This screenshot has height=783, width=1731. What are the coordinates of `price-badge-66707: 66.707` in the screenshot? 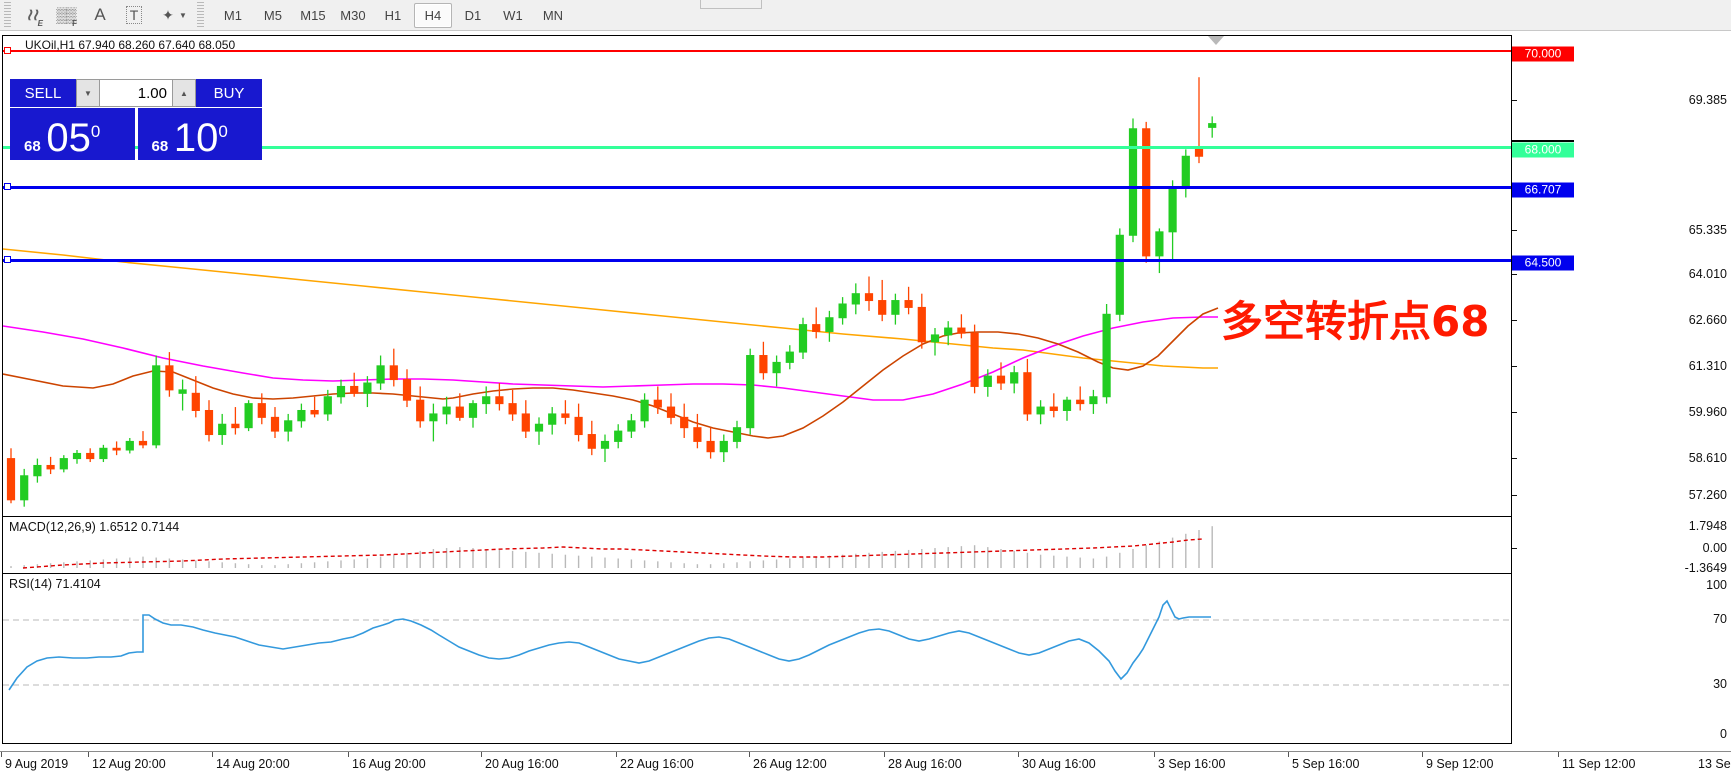 It's located at (1543, 190).